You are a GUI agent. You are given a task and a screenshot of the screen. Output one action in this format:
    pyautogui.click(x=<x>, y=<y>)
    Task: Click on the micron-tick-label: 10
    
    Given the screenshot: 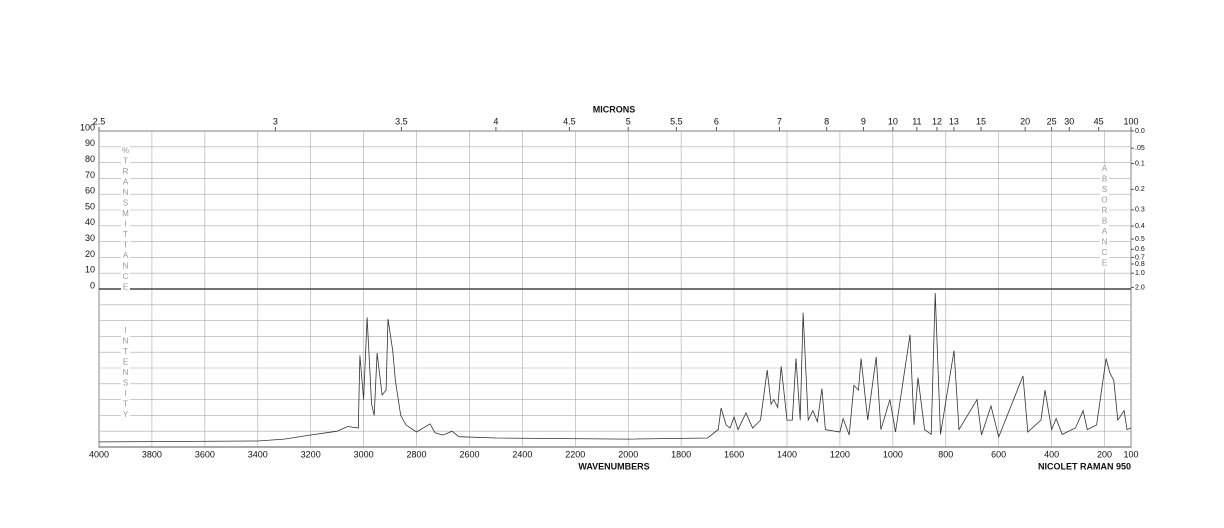 What is the action you would take?
    pyautogui.click(x=893, y=121)
    